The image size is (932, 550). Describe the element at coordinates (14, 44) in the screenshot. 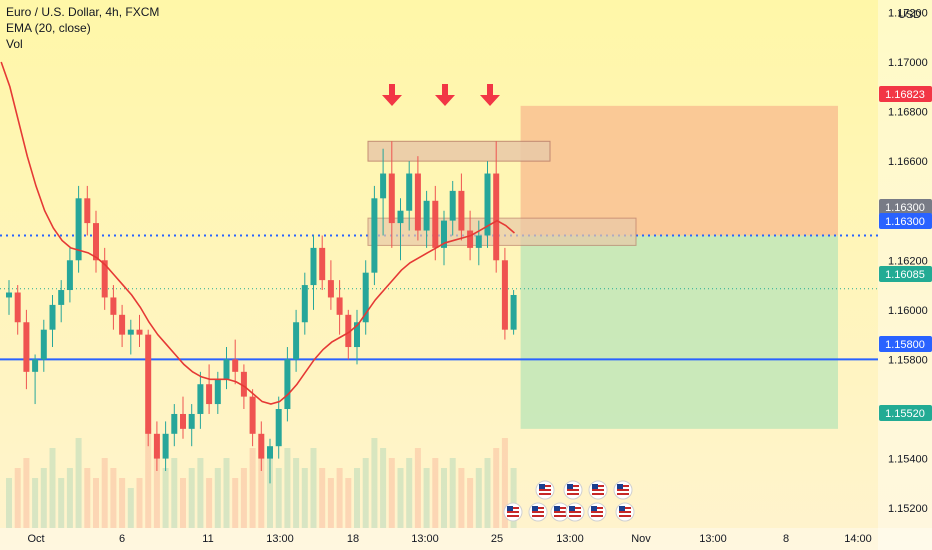

I see `volume-legend: Vol` at that location.